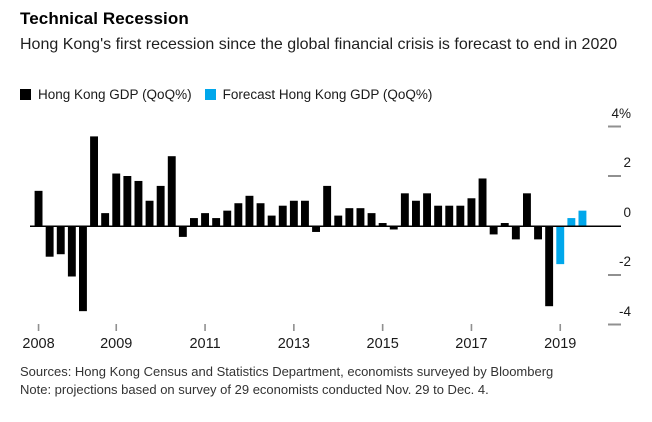 The image size is (652, 422). Describe the element at coordinates (316, 229) in the screenshot. I see `bar-2014-Q2` at that location.